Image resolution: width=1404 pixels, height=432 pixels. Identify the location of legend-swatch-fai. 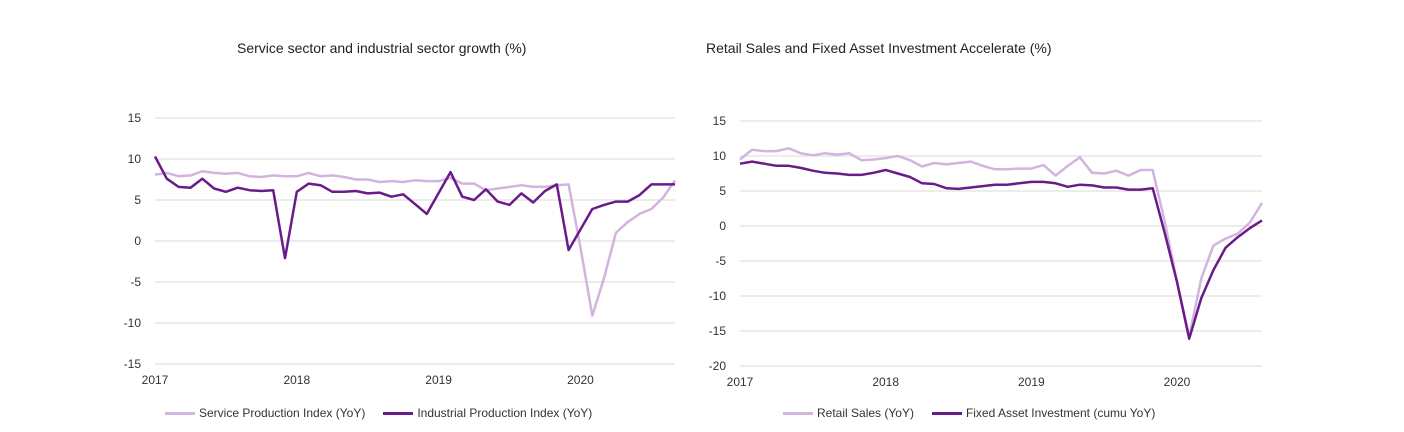
(946, 413).